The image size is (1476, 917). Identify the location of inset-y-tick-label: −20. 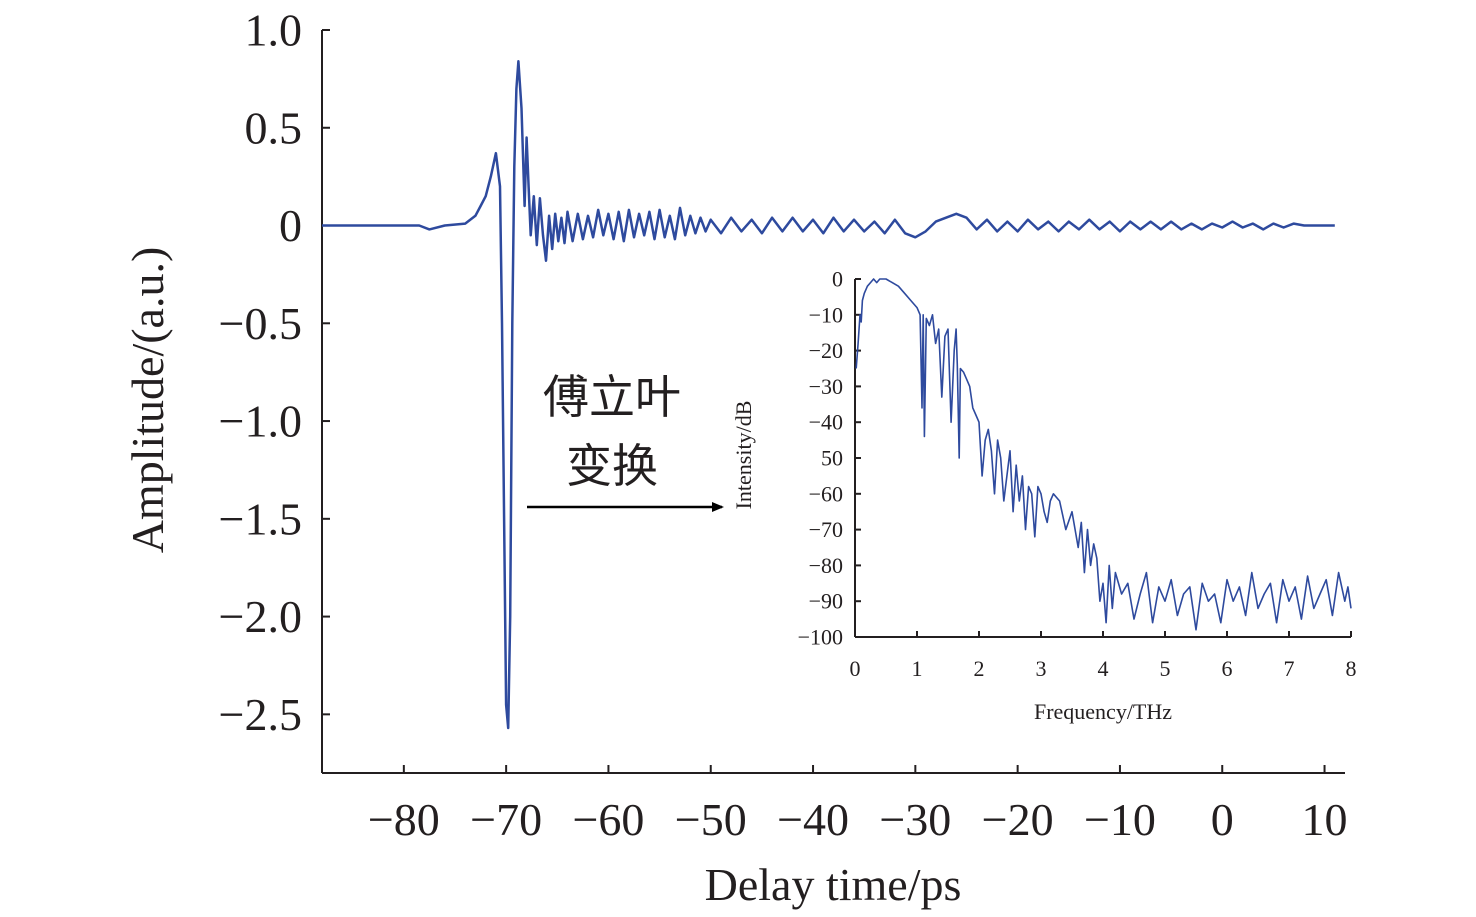
(826, 350).